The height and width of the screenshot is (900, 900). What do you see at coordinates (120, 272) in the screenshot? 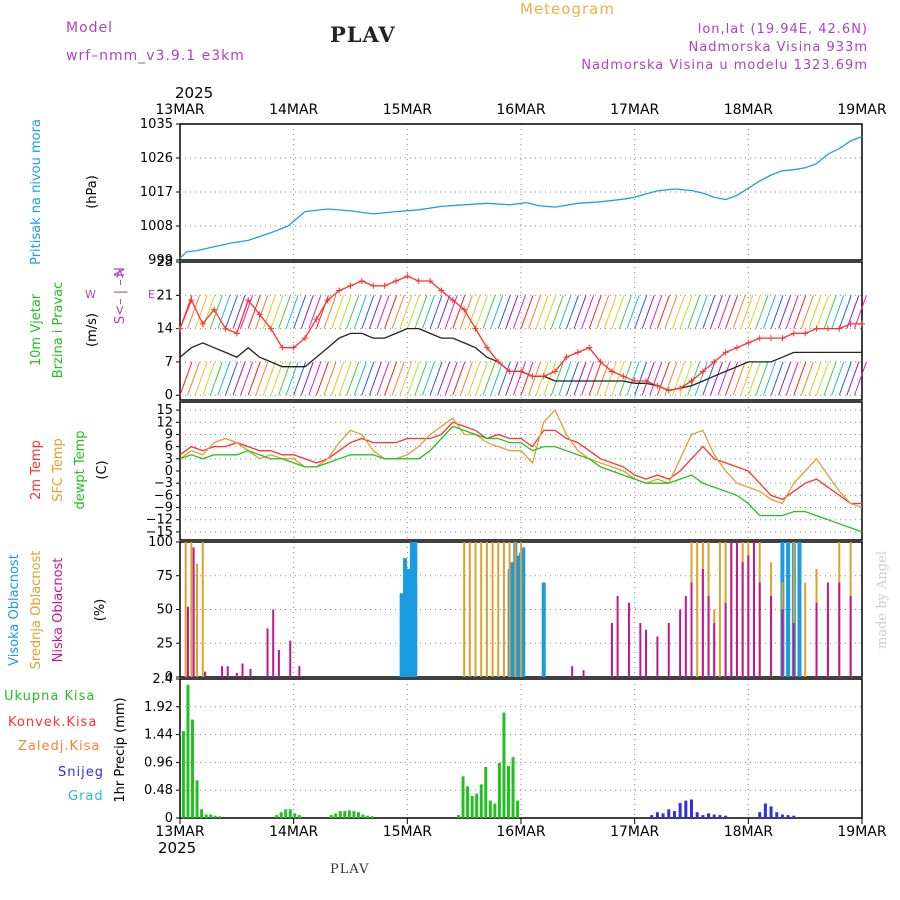
I see `direction-legend-n: N` at bounding box center [120, 272].